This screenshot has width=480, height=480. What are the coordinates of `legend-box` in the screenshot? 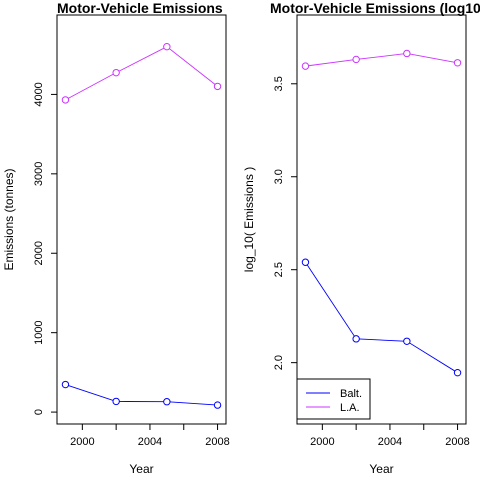 It's located at (333, 399).